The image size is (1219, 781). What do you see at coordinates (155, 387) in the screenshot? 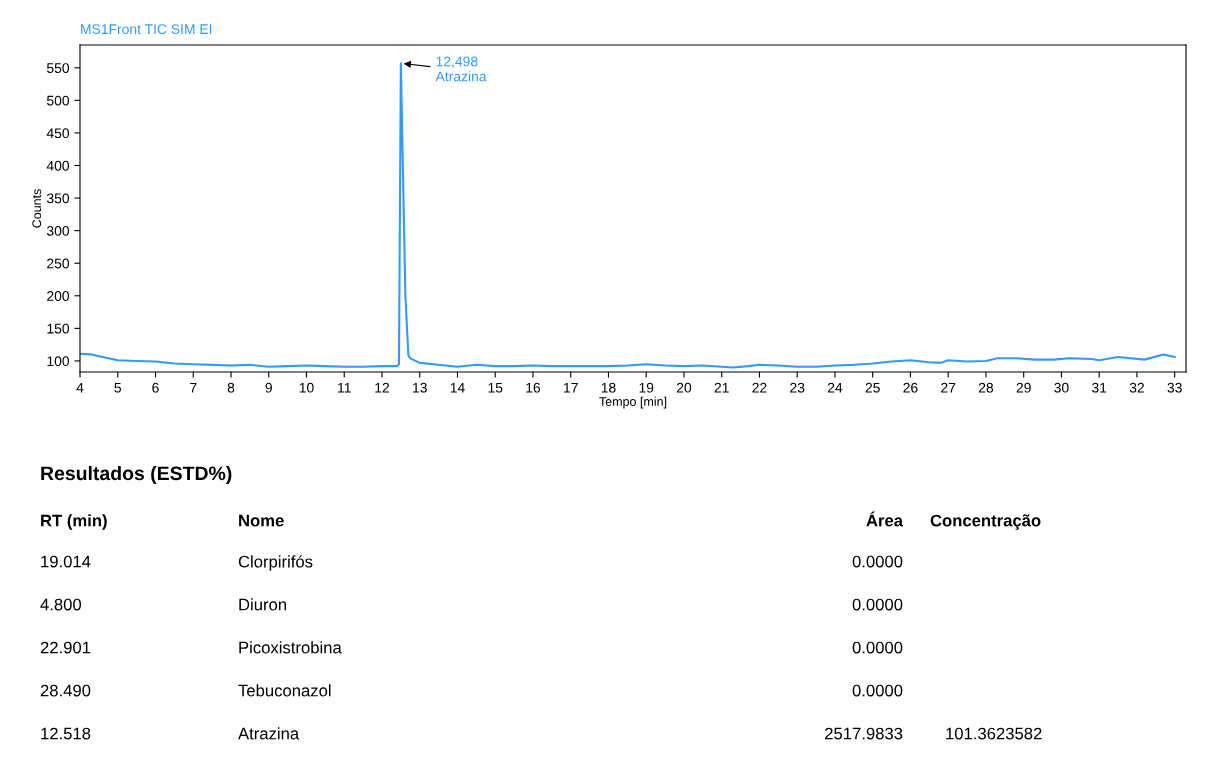
I see `x-tick-label: 6` at bounding box center [155, 387].